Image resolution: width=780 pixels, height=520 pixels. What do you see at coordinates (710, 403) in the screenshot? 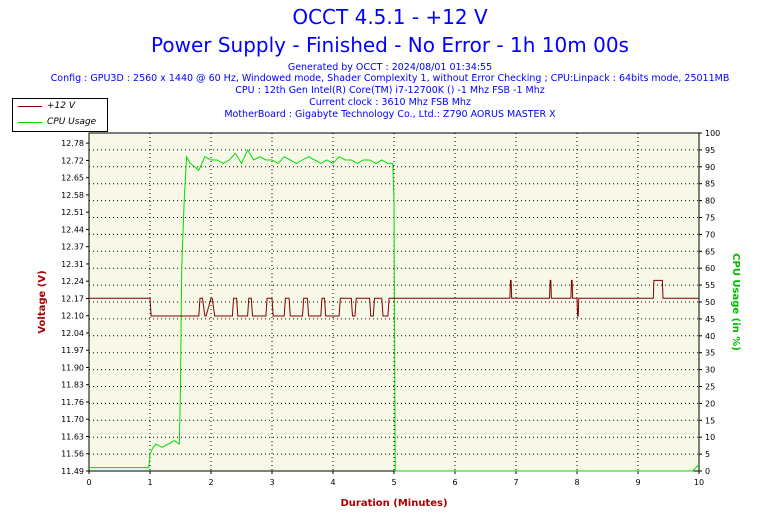
I see `y-right-tick-label: 20` at bounding box center [710, 403].